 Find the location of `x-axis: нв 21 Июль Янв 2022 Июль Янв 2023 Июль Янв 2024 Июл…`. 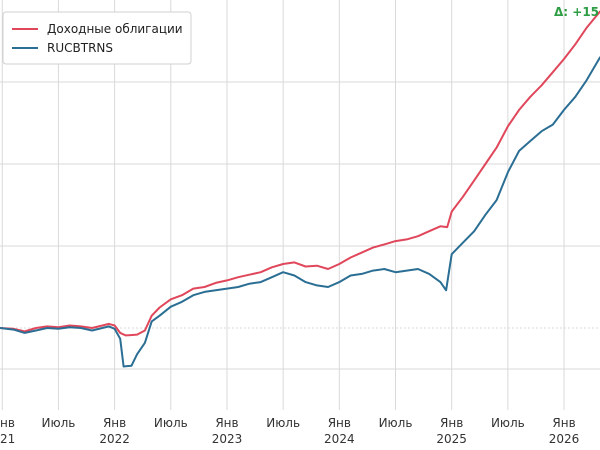

x-axis: нв 21 Июль Янв 2022 Июль Янв 2023 Июль Янв 2024 Июл… is located at coordinates (289, 431).